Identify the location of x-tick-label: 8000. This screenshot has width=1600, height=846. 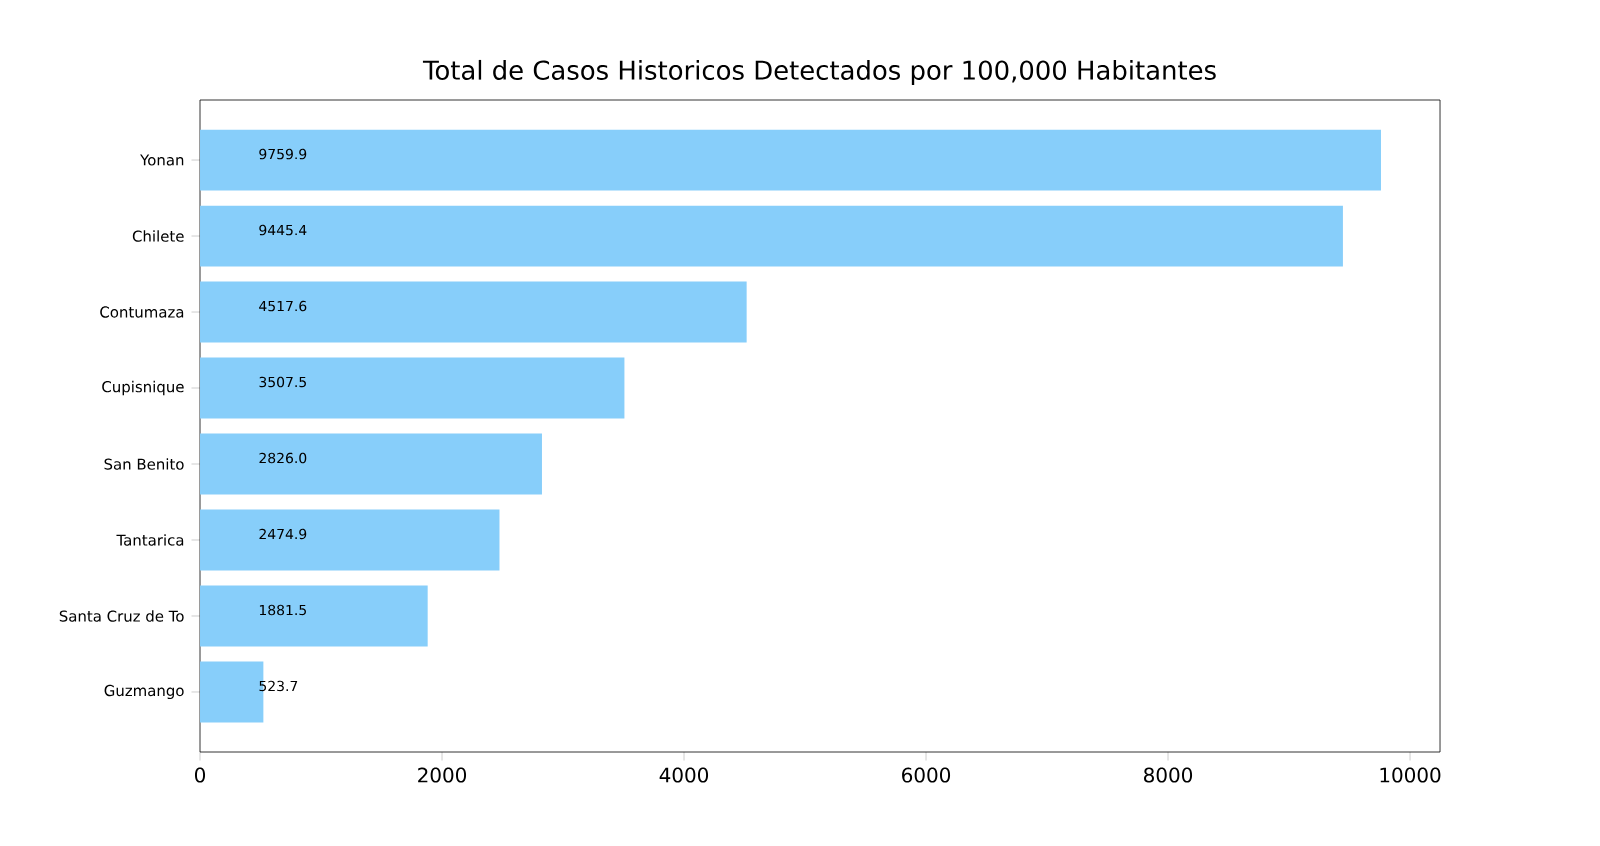
(1168, 775).